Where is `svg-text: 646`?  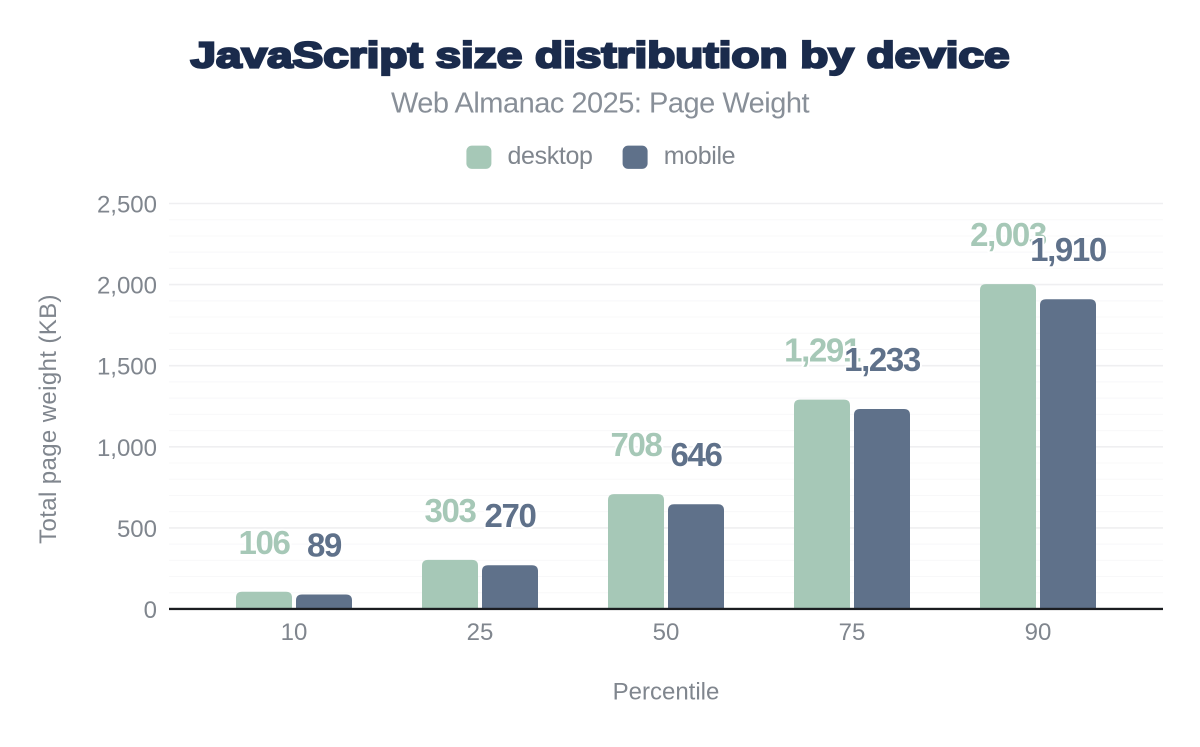 svg-text: 646 is located at coordinates (696, 454).